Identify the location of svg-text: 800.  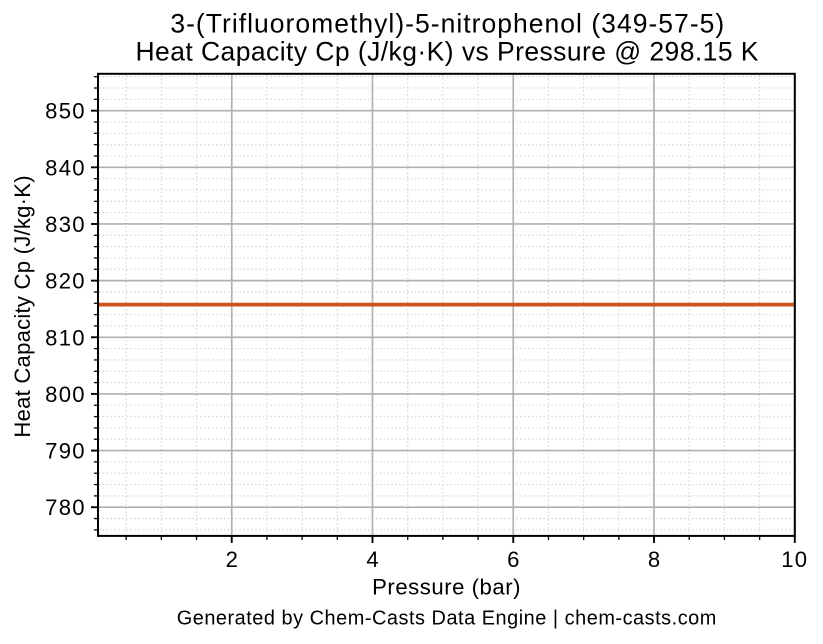
(65, 394).